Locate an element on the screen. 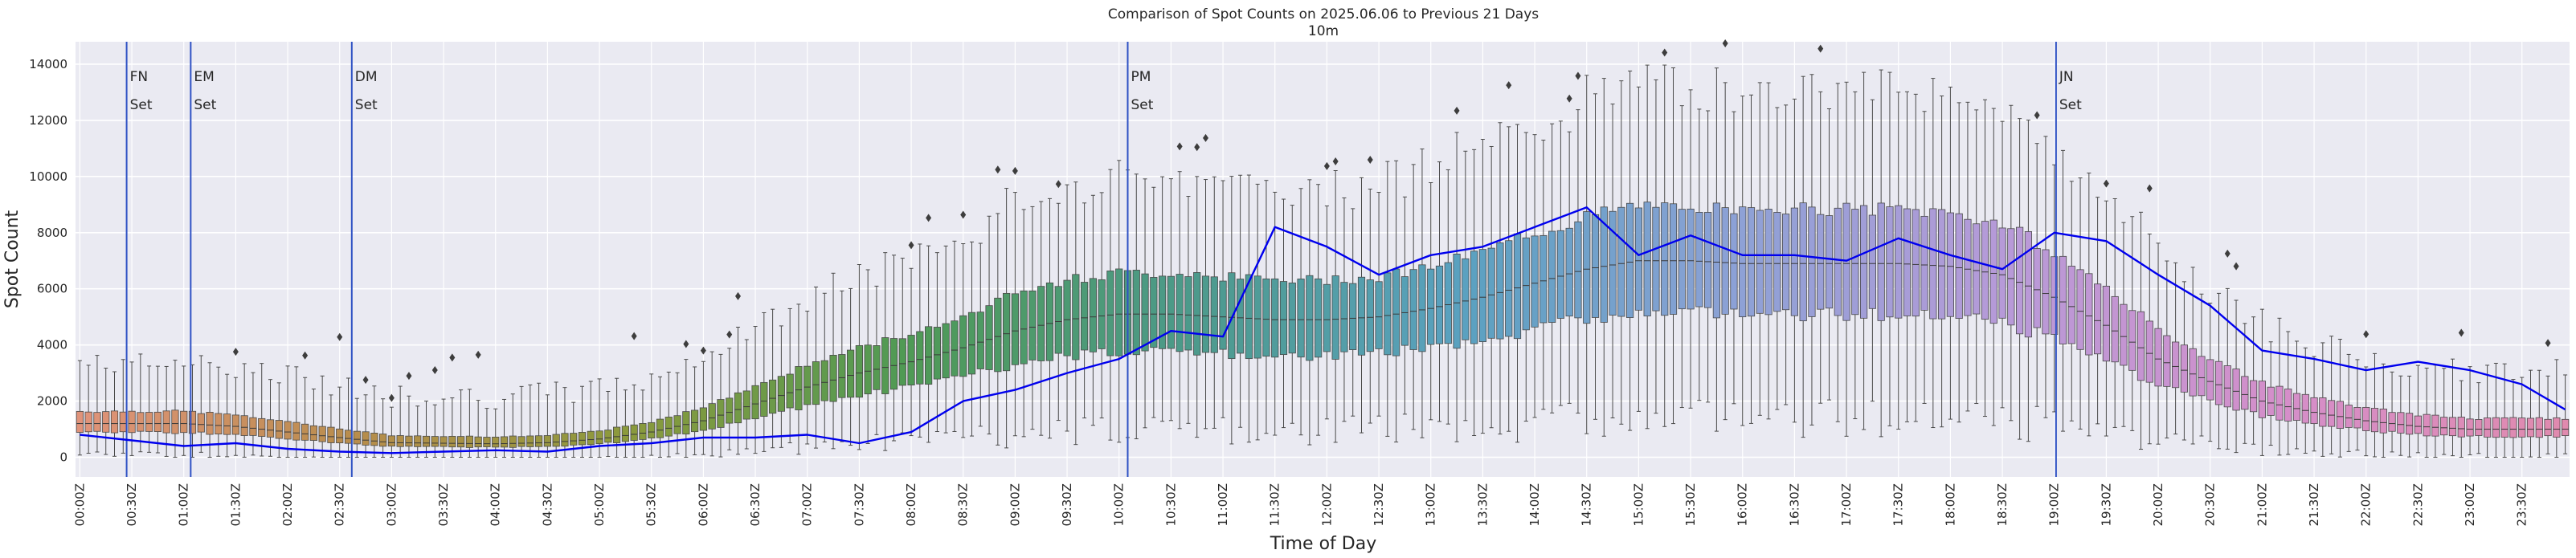  x-tick-label: 02:30Z is located at coordinates (340, 505).